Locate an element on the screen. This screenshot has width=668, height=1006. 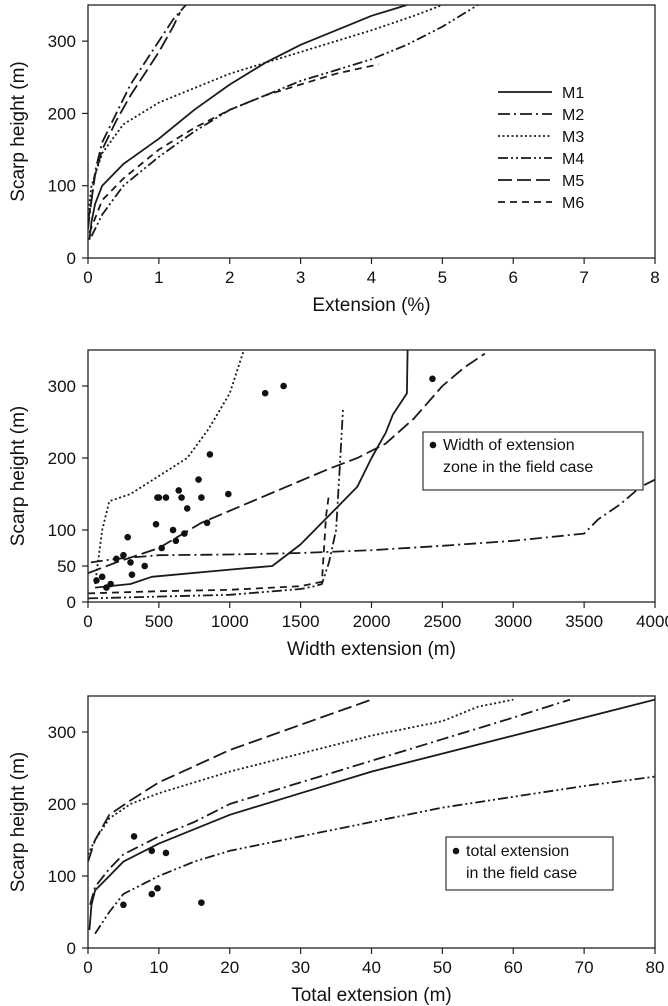
series-line-m1 is located at coordinates (252, 469).